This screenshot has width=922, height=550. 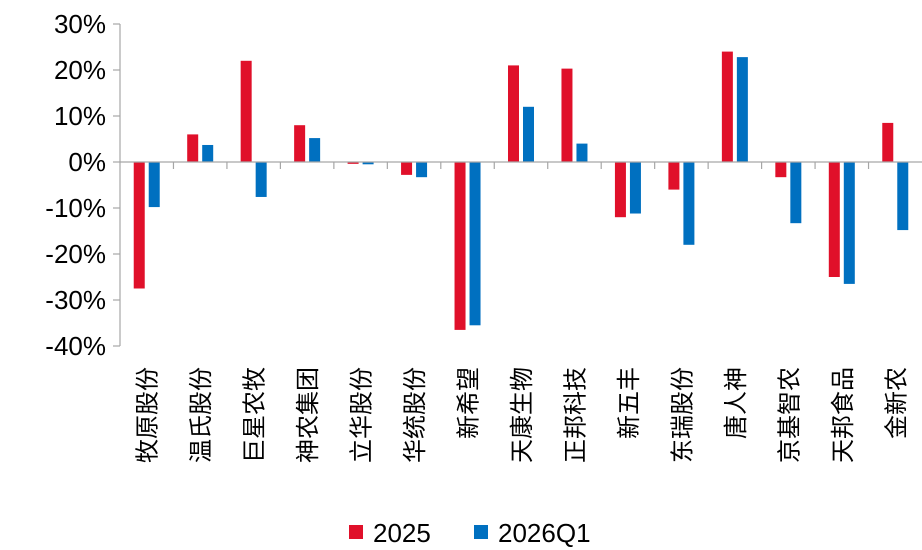 I want to click on x-tick-label: 天邦食品, so click(x=843, y=415).